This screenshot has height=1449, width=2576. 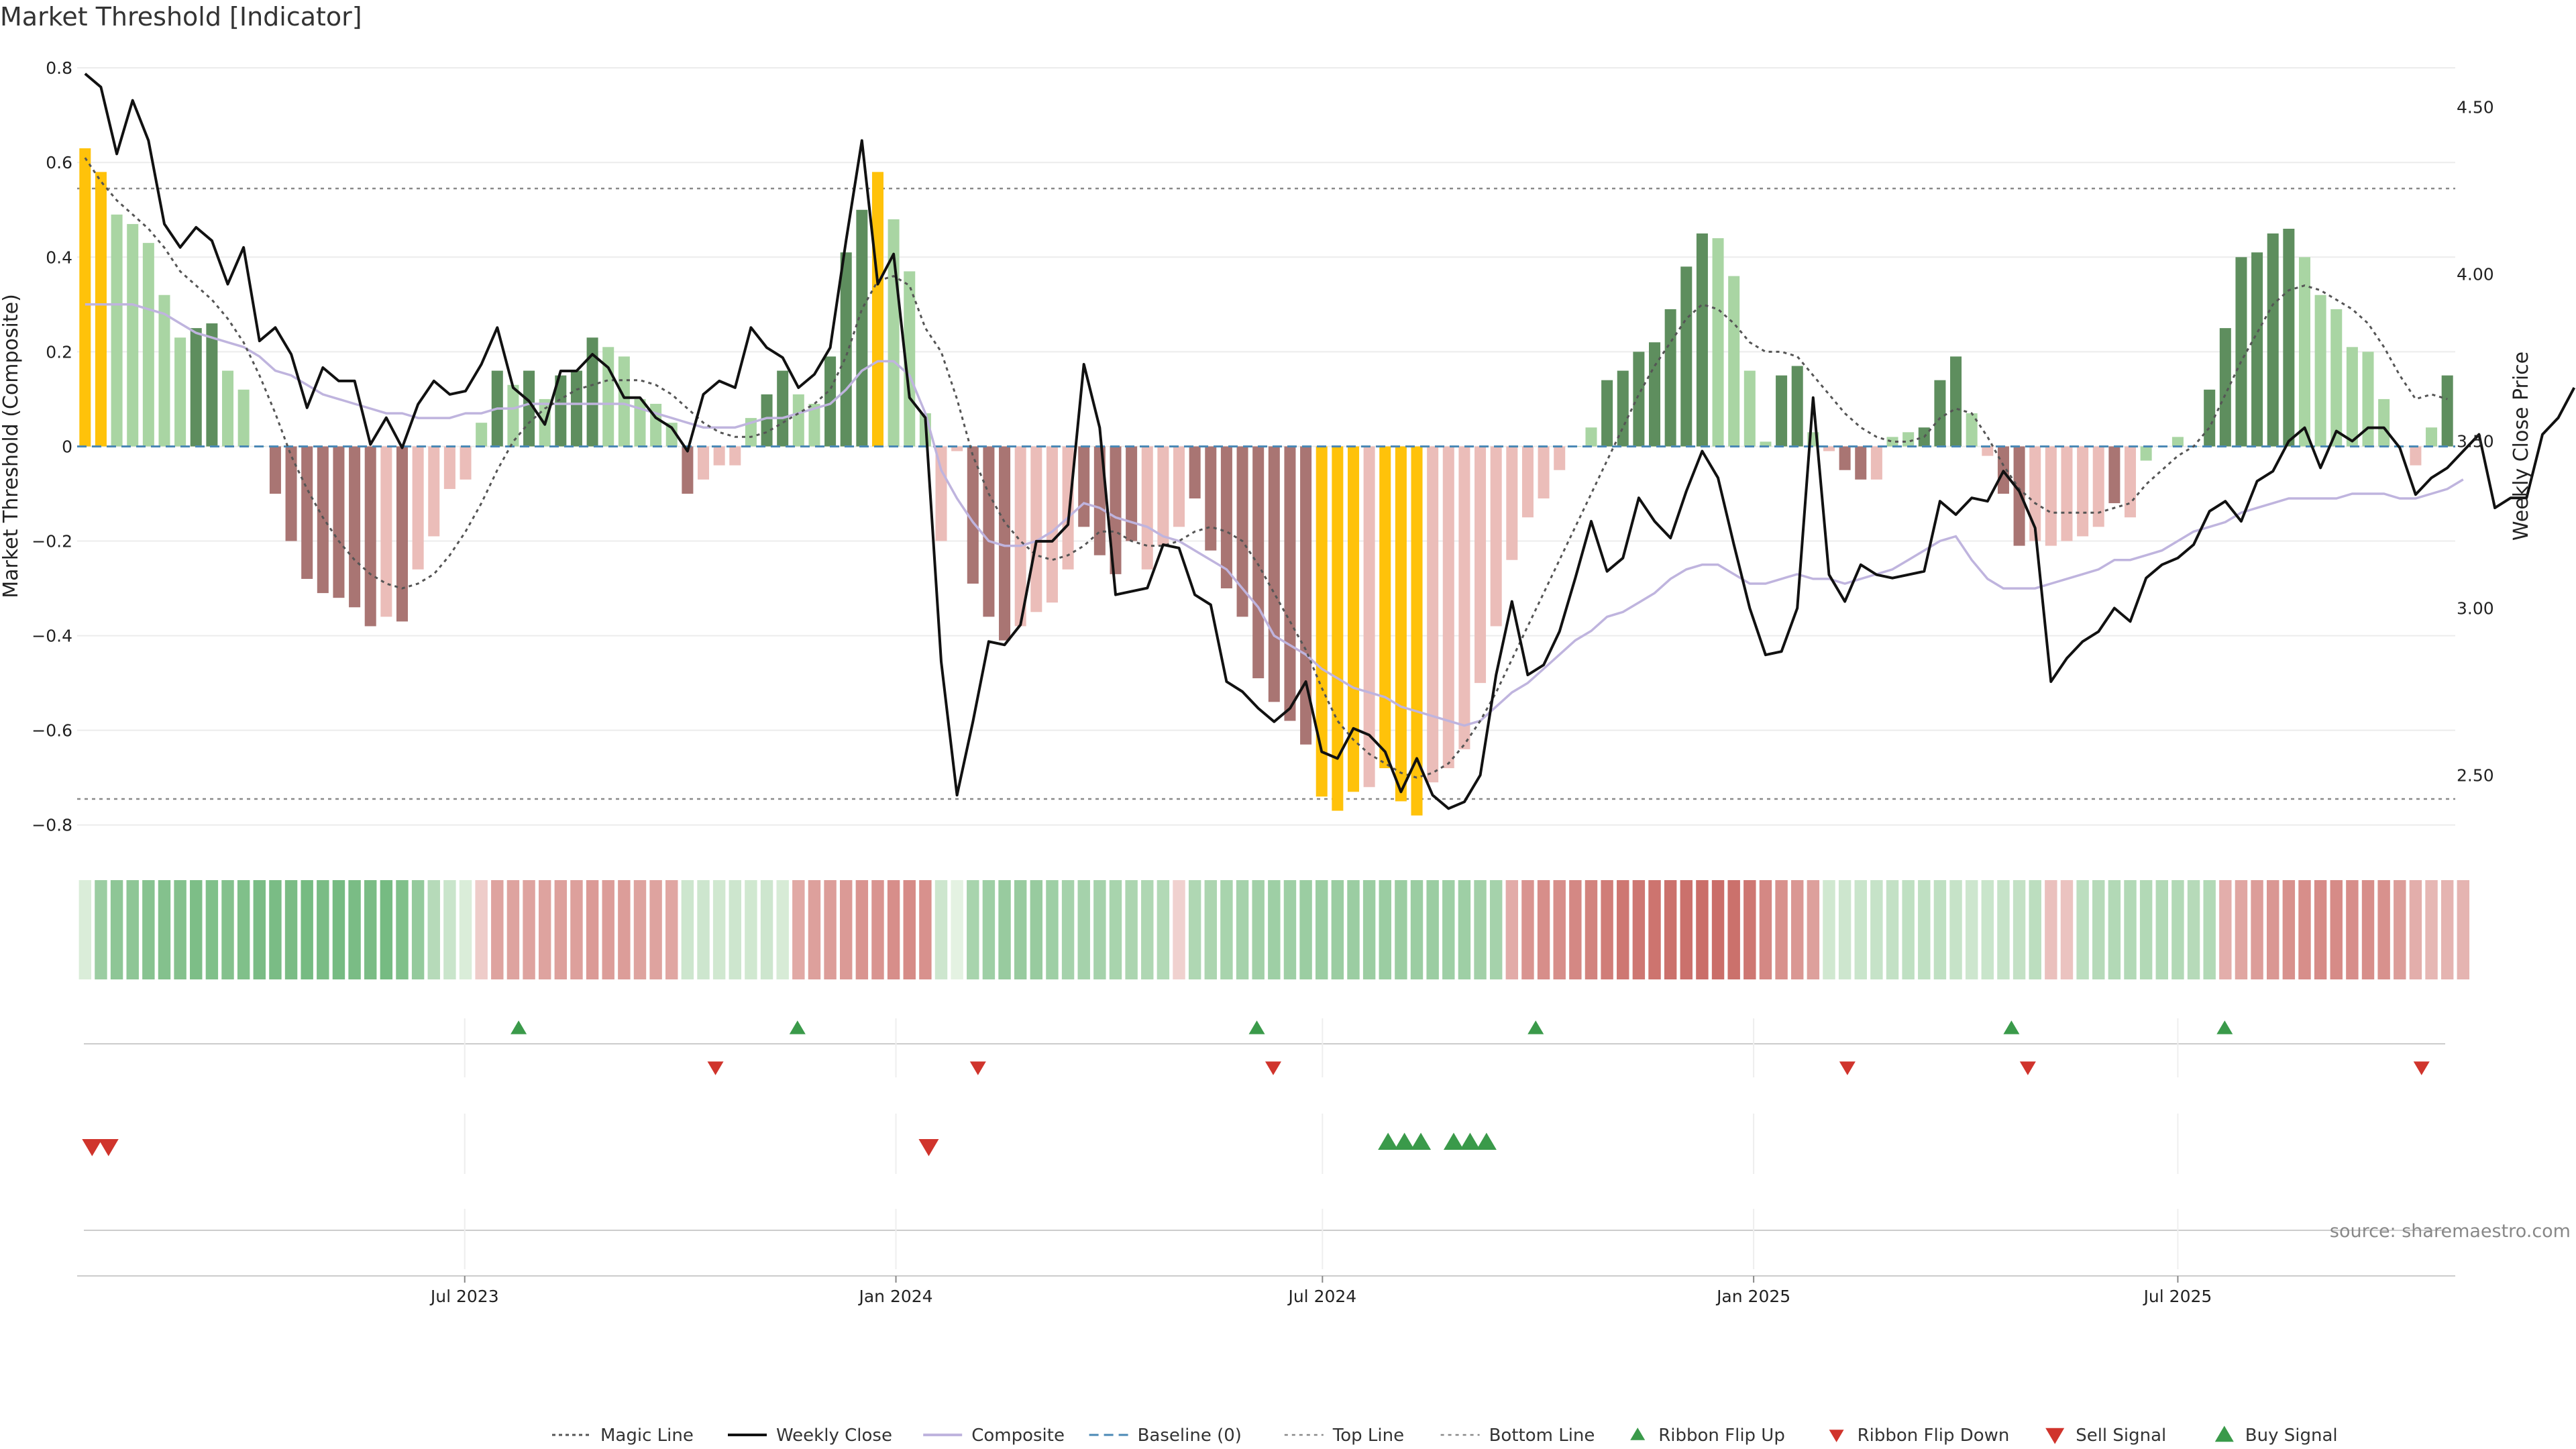 I want to click on right-axis: 4.50 4.00 3.50 3.00 2.50, so click(x=2475, y=442).